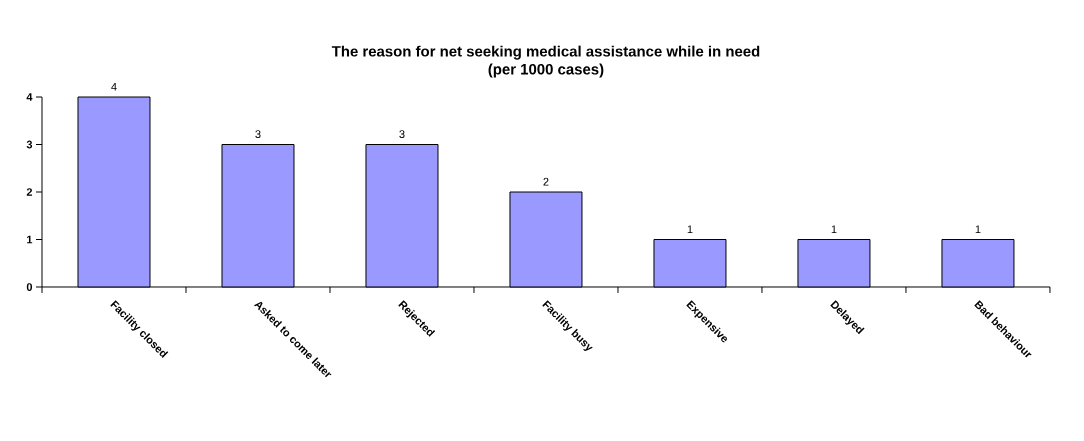 The height and width of the screenshot is (441, 1084). Describe the element at coordinates (30, 239) in the screenshot. I see `y-tick-label: 1` at that location.